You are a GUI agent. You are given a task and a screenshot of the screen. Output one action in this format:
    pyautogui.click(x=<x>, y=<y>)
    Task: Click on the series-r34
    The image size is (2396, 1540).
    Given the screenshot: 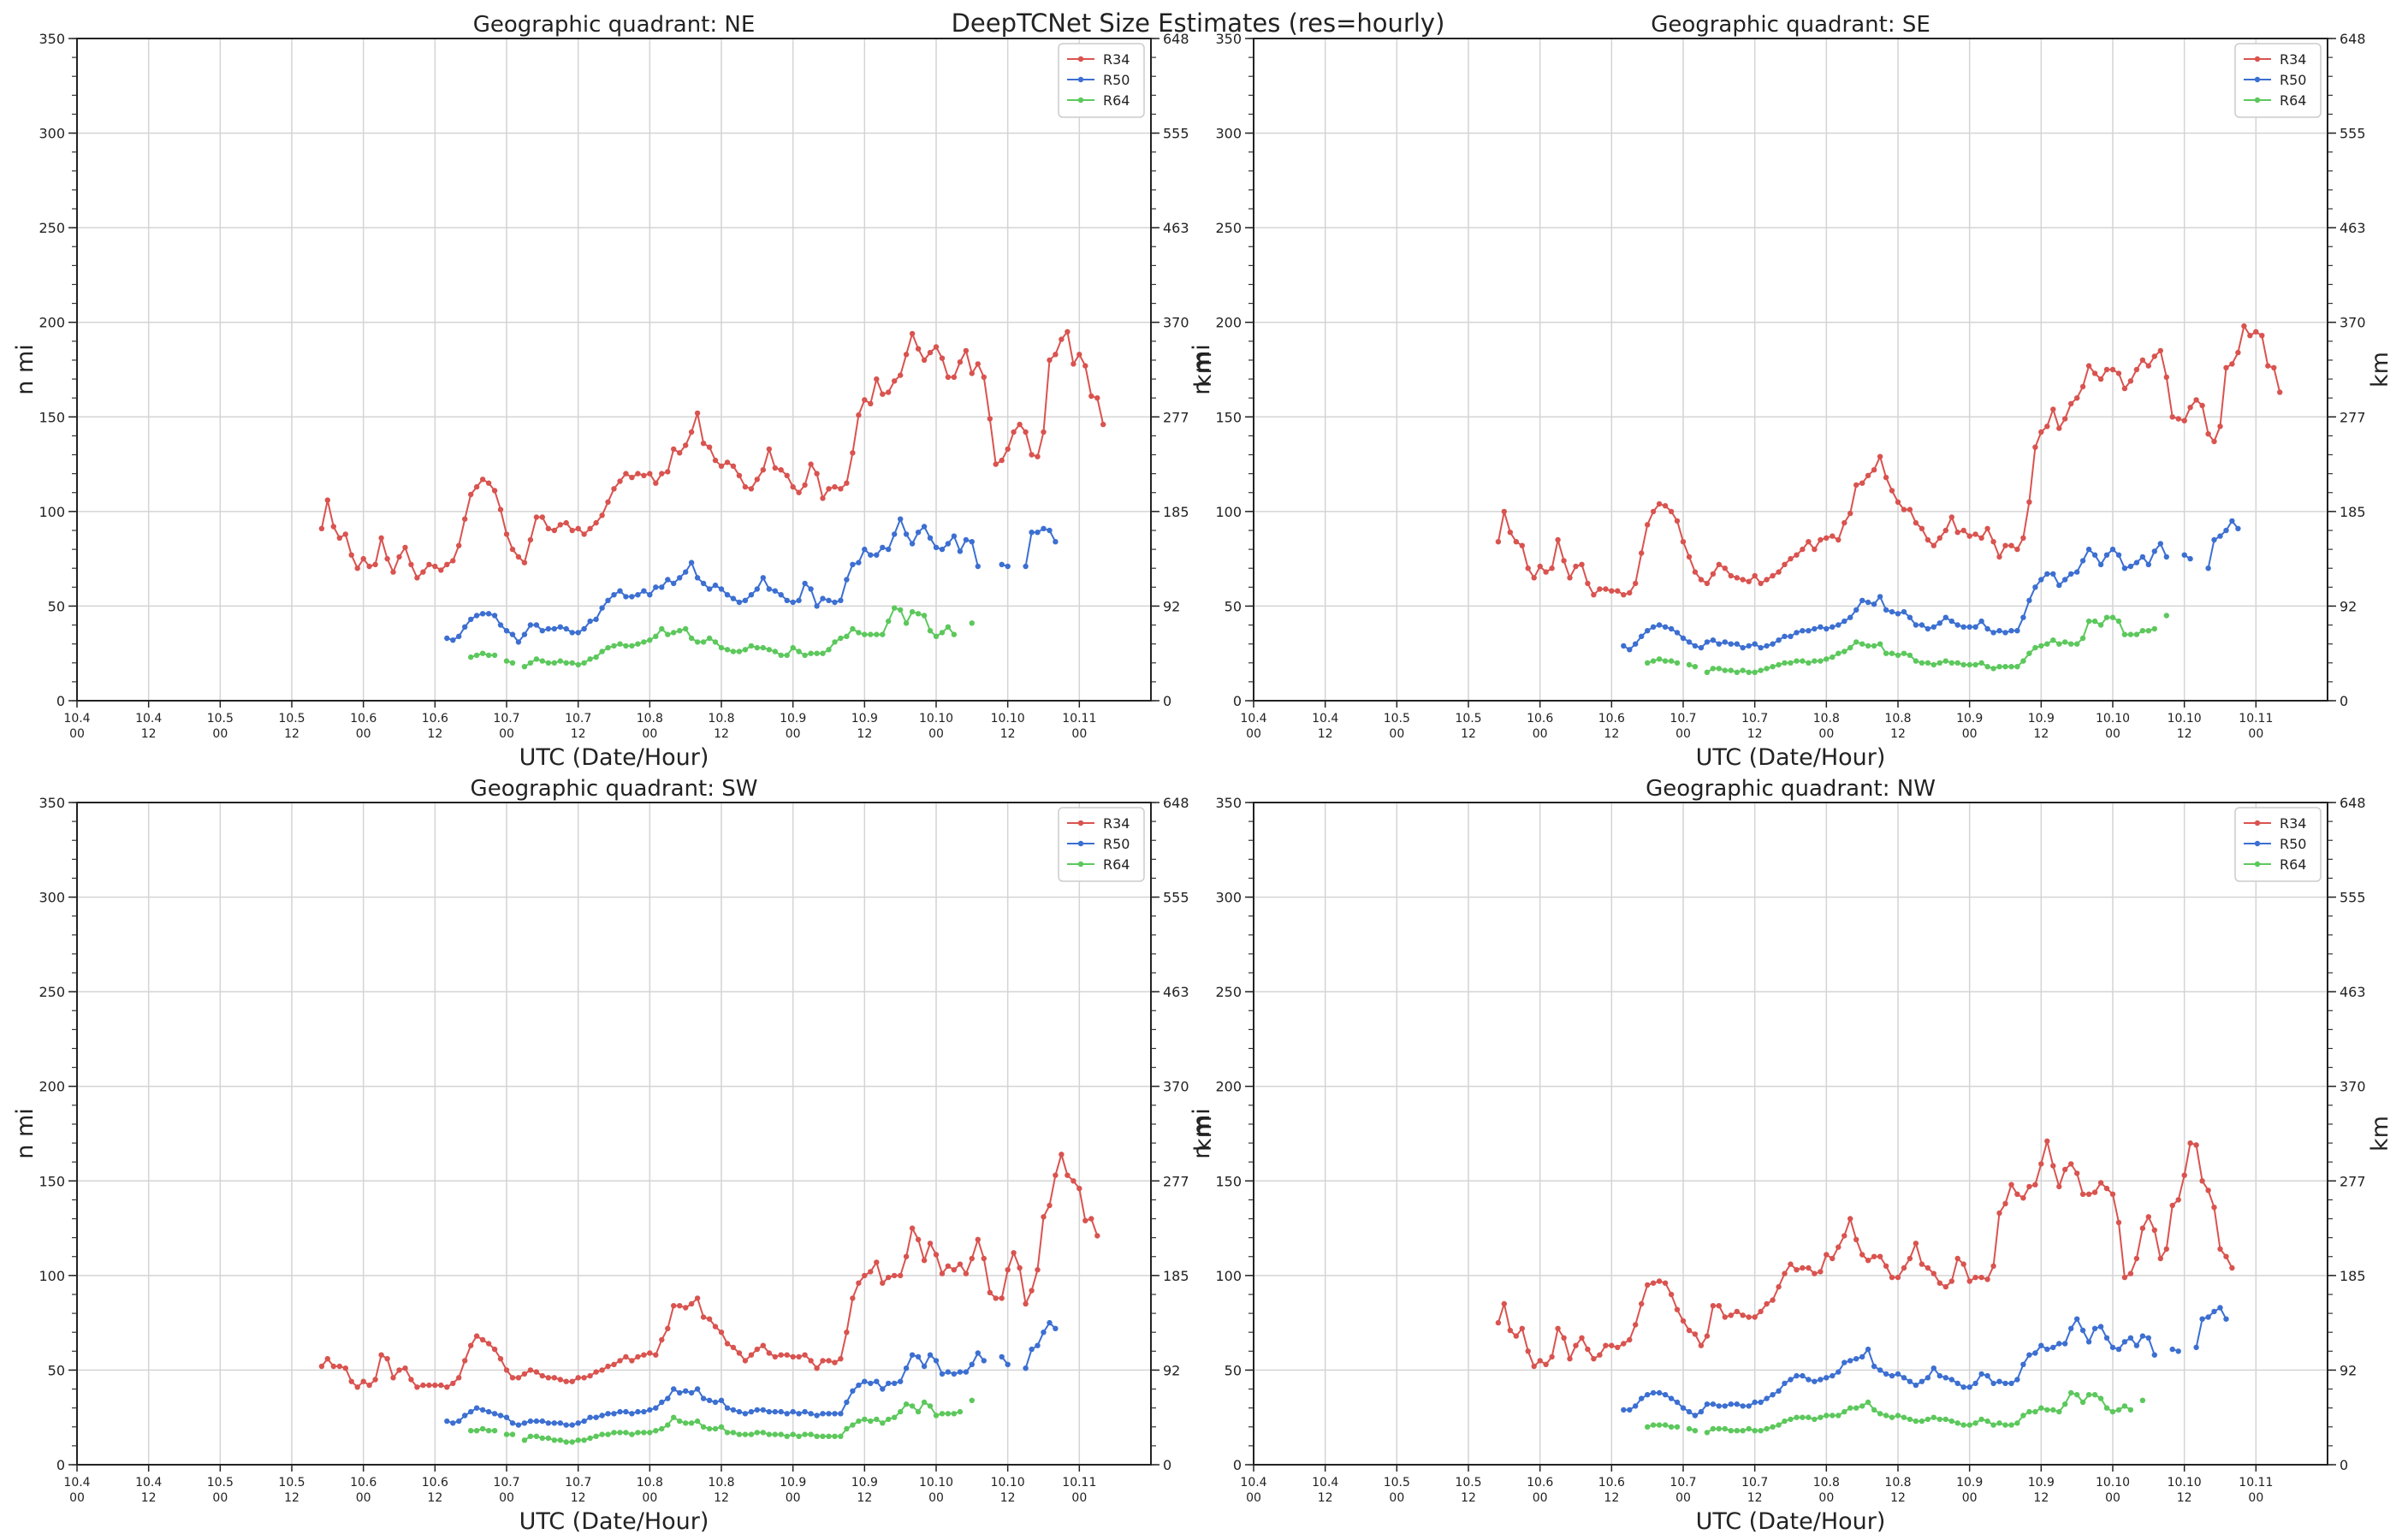 What is the action you would take?
    pyautogui.click(x=709, y=1270)
    